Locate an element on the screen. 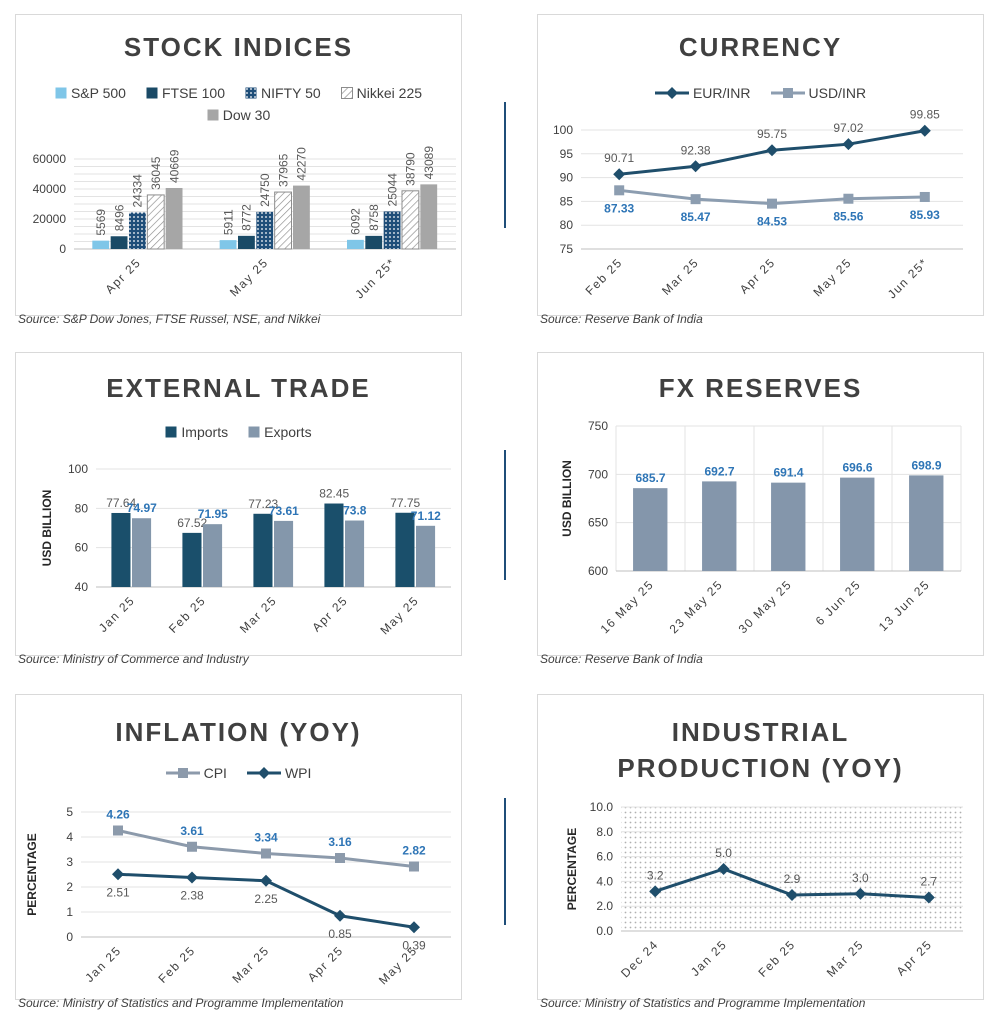  y-axis-label: USD BILLION is located at coordinates (567, 498).